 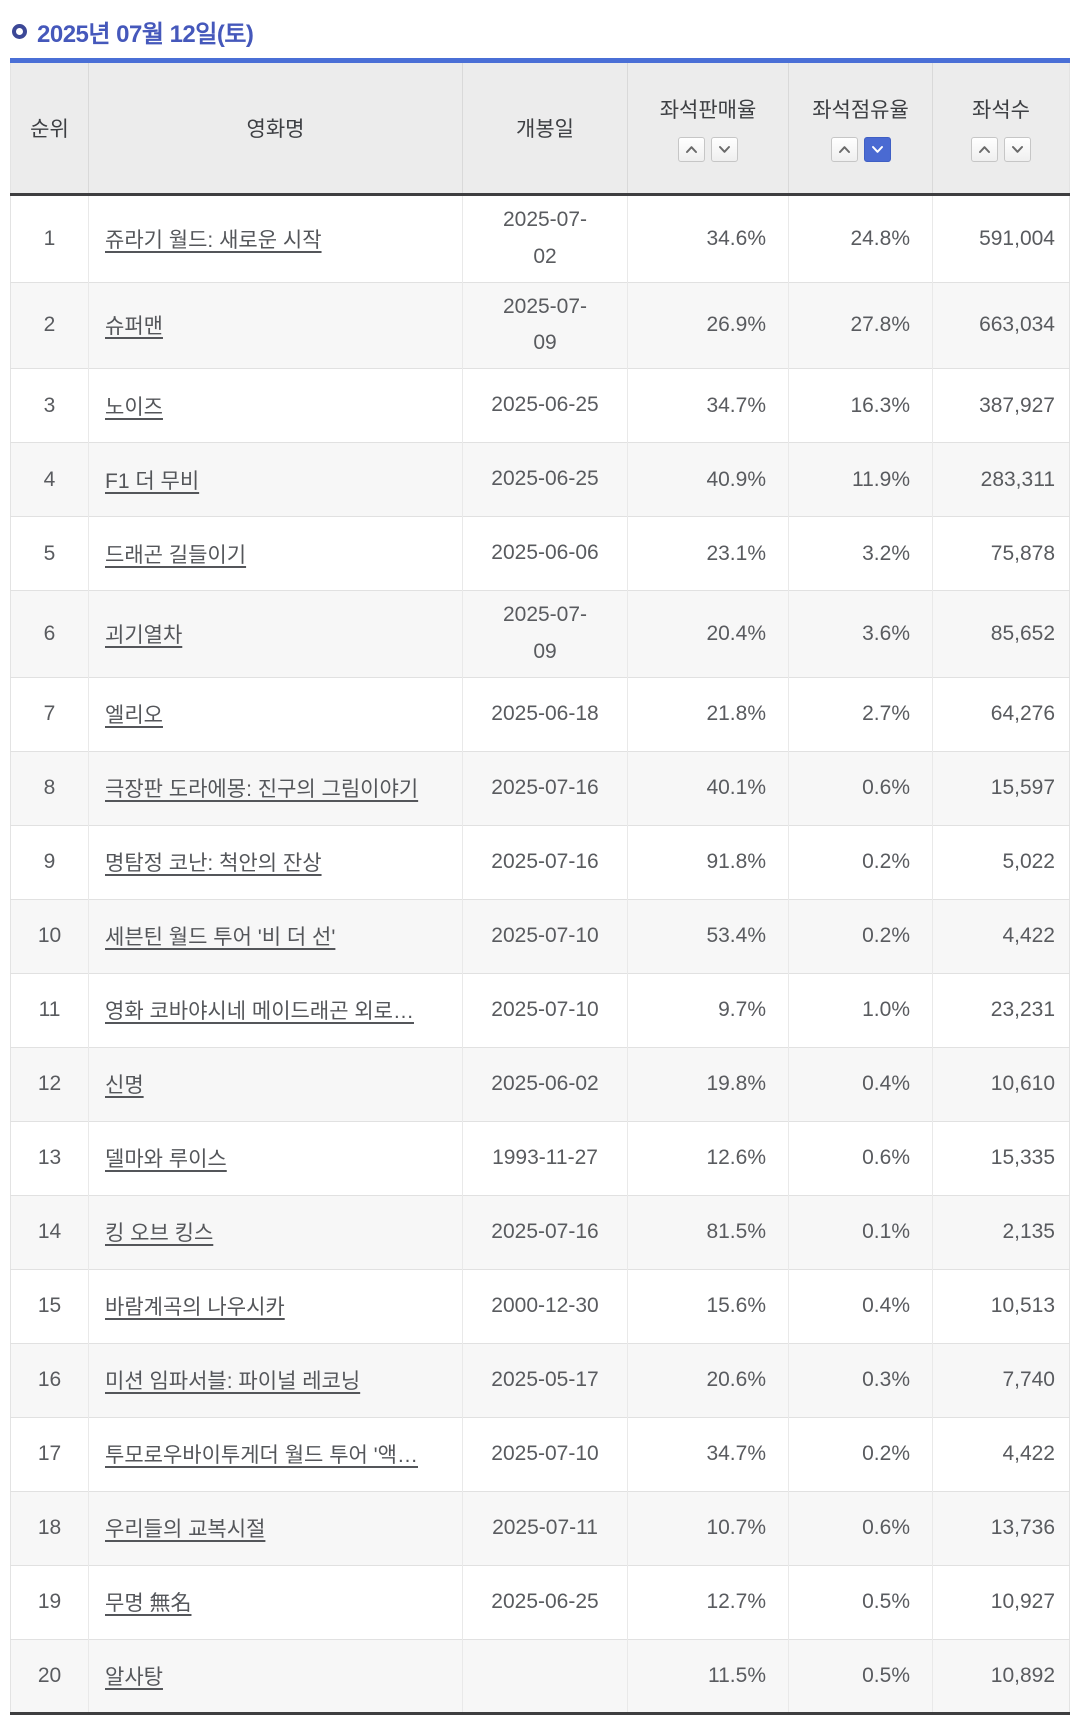 I want to click on release-date-cell: 1993-11-27, so click(x=545, y=1157).